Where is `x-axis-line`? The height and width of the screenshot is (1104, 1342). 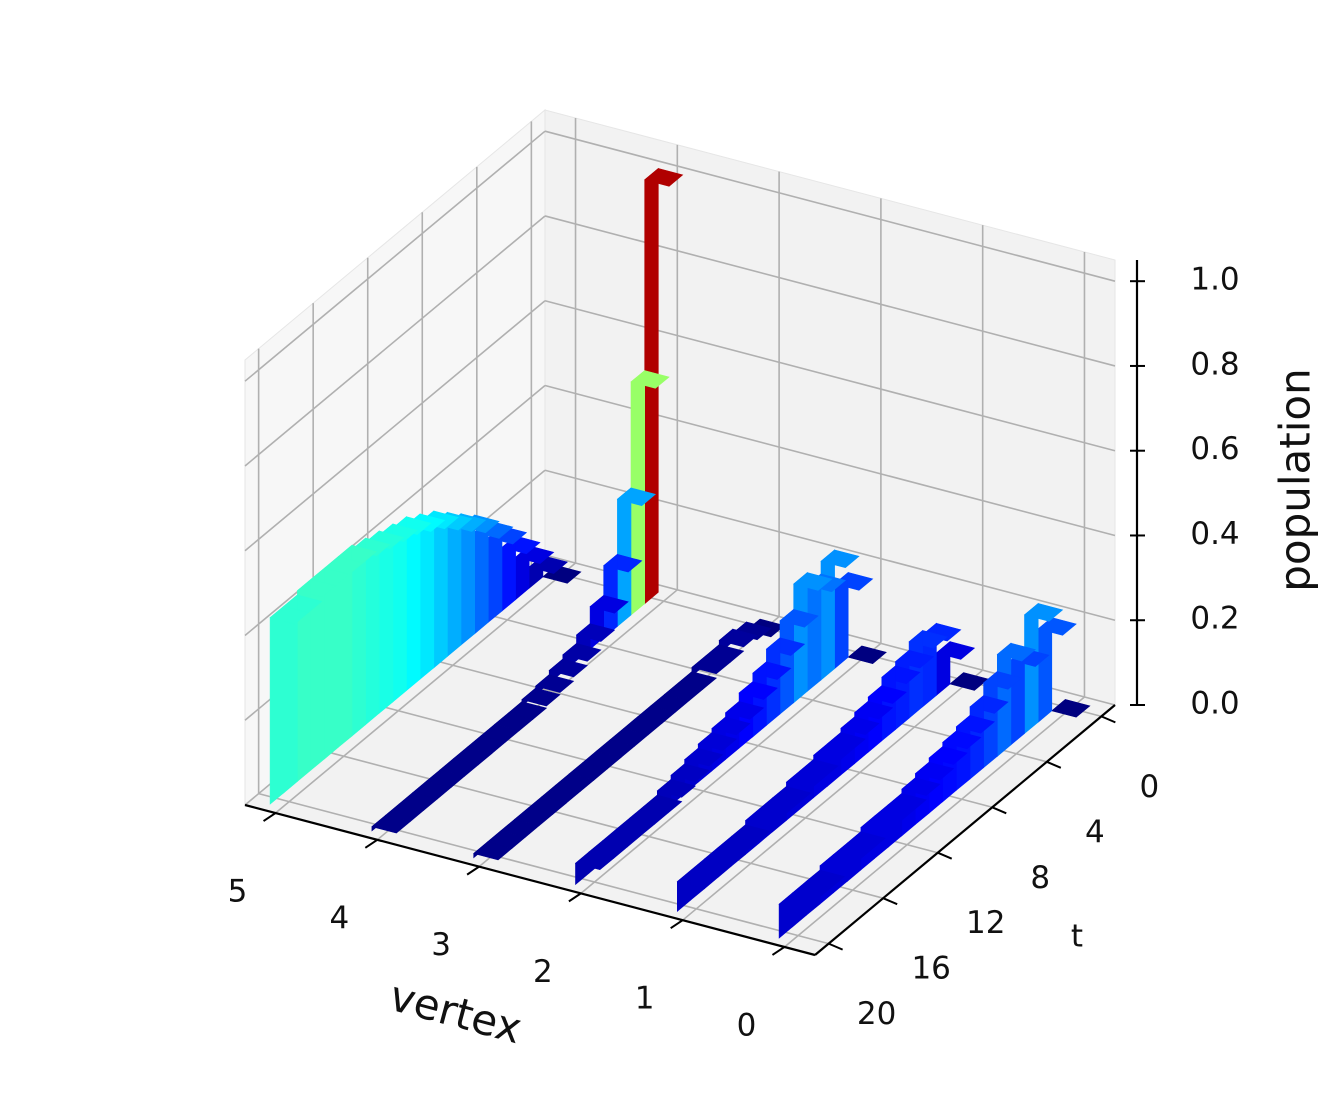 x-axis-line is located at coordinates (530, 880).